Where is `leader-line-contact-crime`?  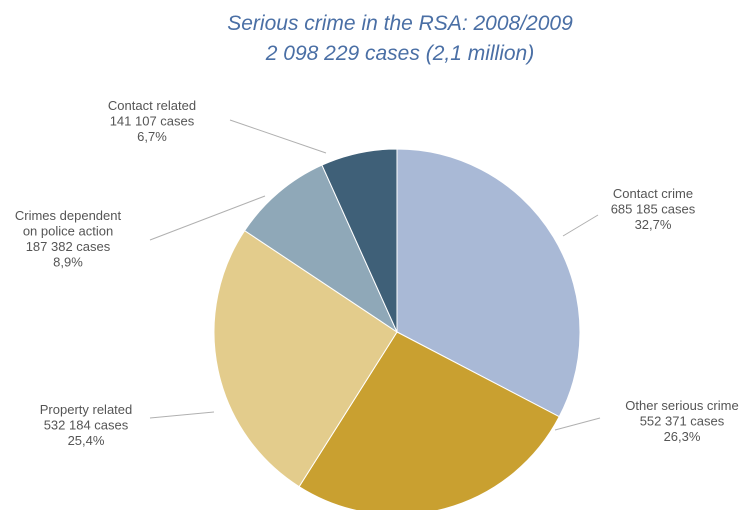
leader-line-contact-crime is located at coordinates (580, 225).